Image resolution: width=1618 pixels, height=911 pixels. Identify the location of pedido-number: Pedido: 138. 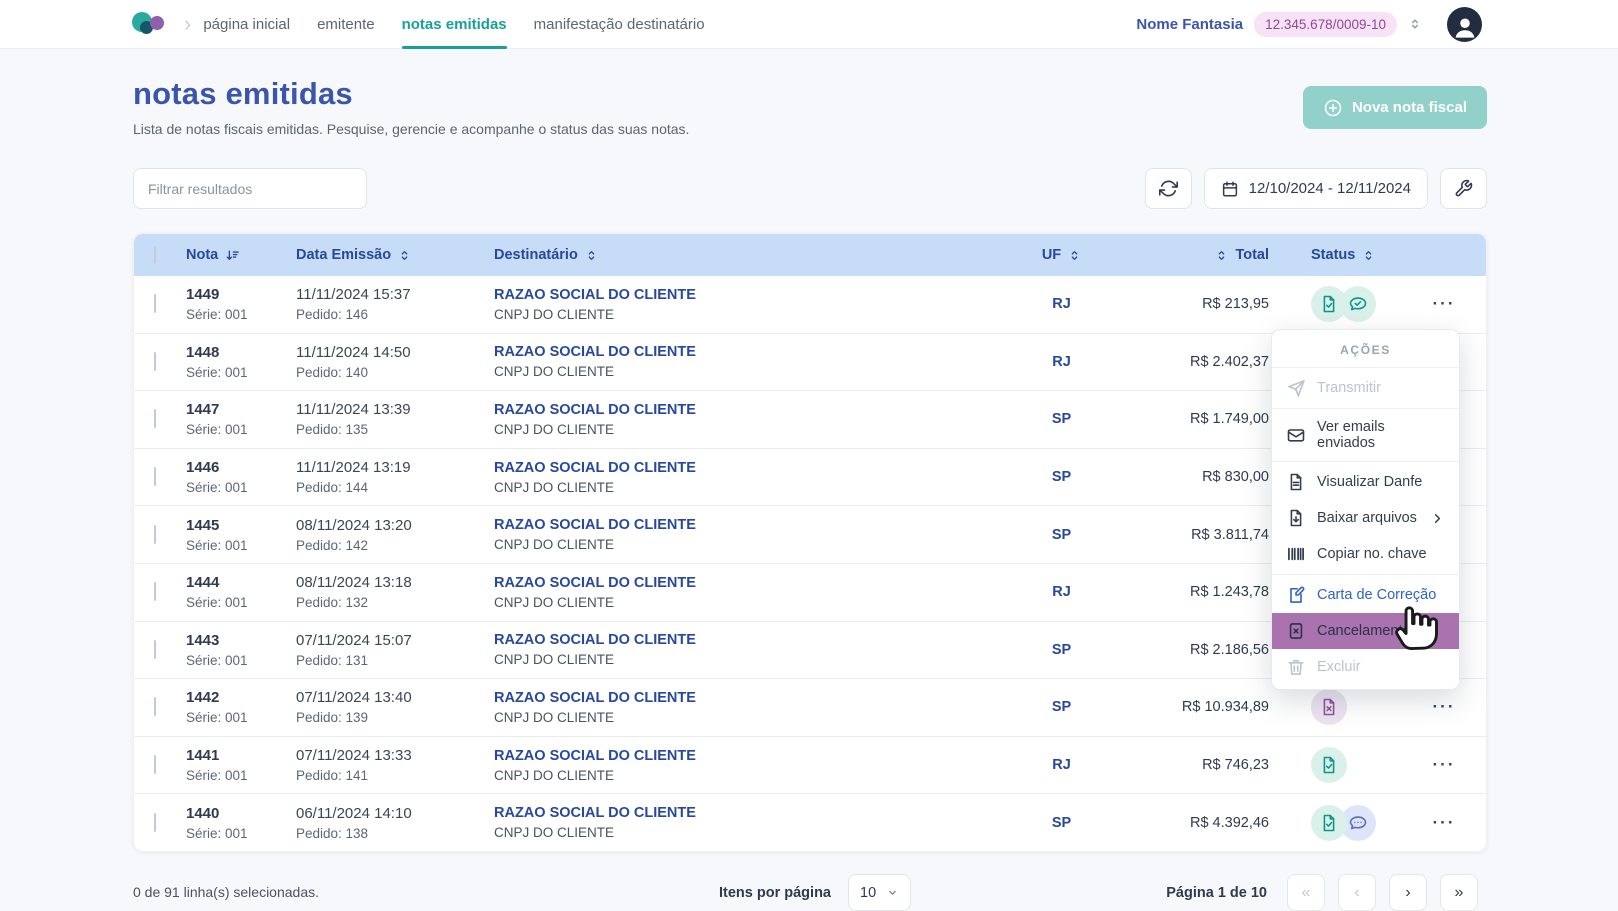
(332, 833).